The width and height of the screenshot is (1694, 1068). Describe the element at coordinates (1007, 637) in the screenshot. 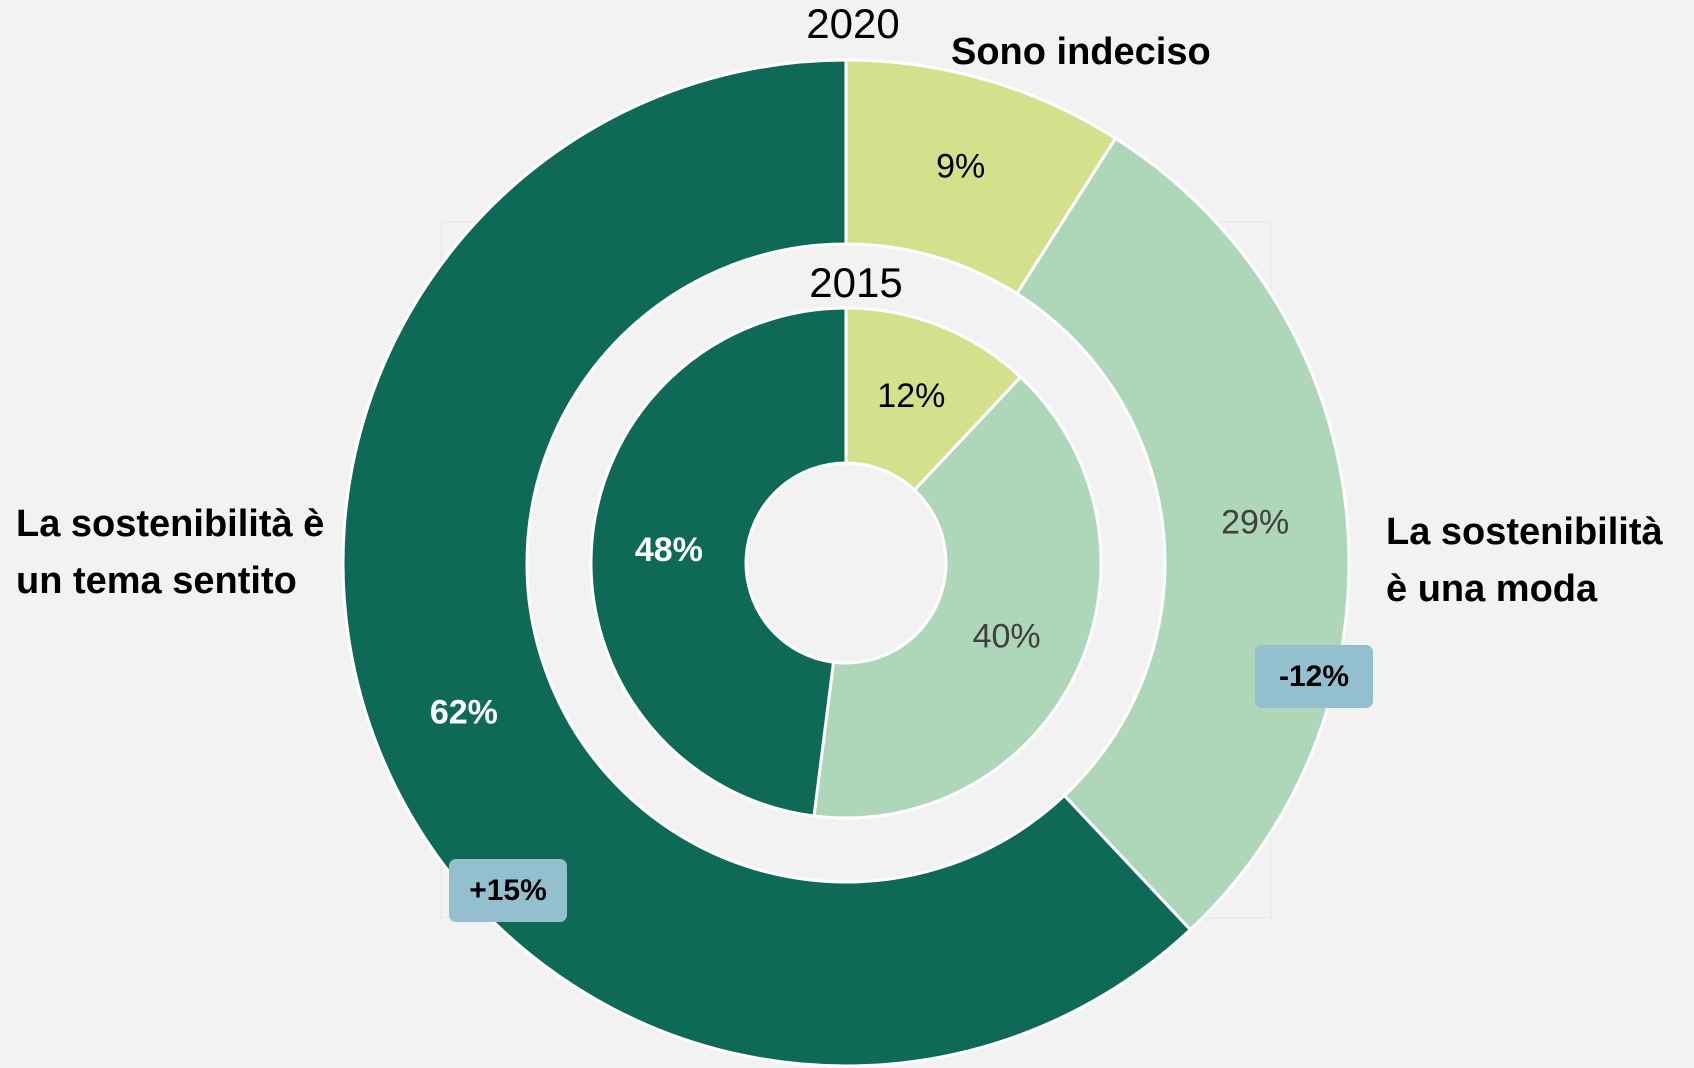

I see `data-label: 40%` at that location.